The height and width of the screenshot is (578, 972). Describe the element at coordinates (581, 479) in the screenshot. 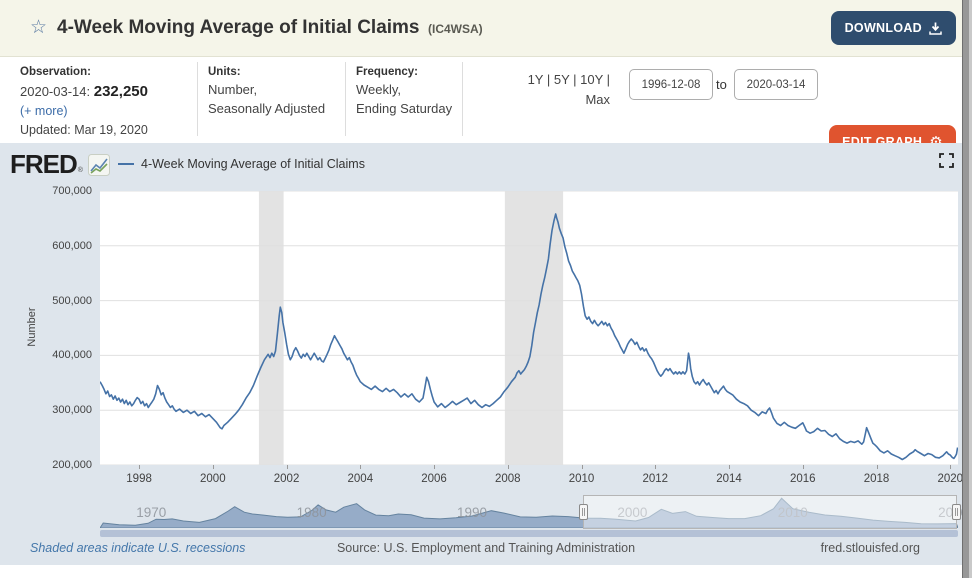

I see `x-tick-label: 2010` at that location.